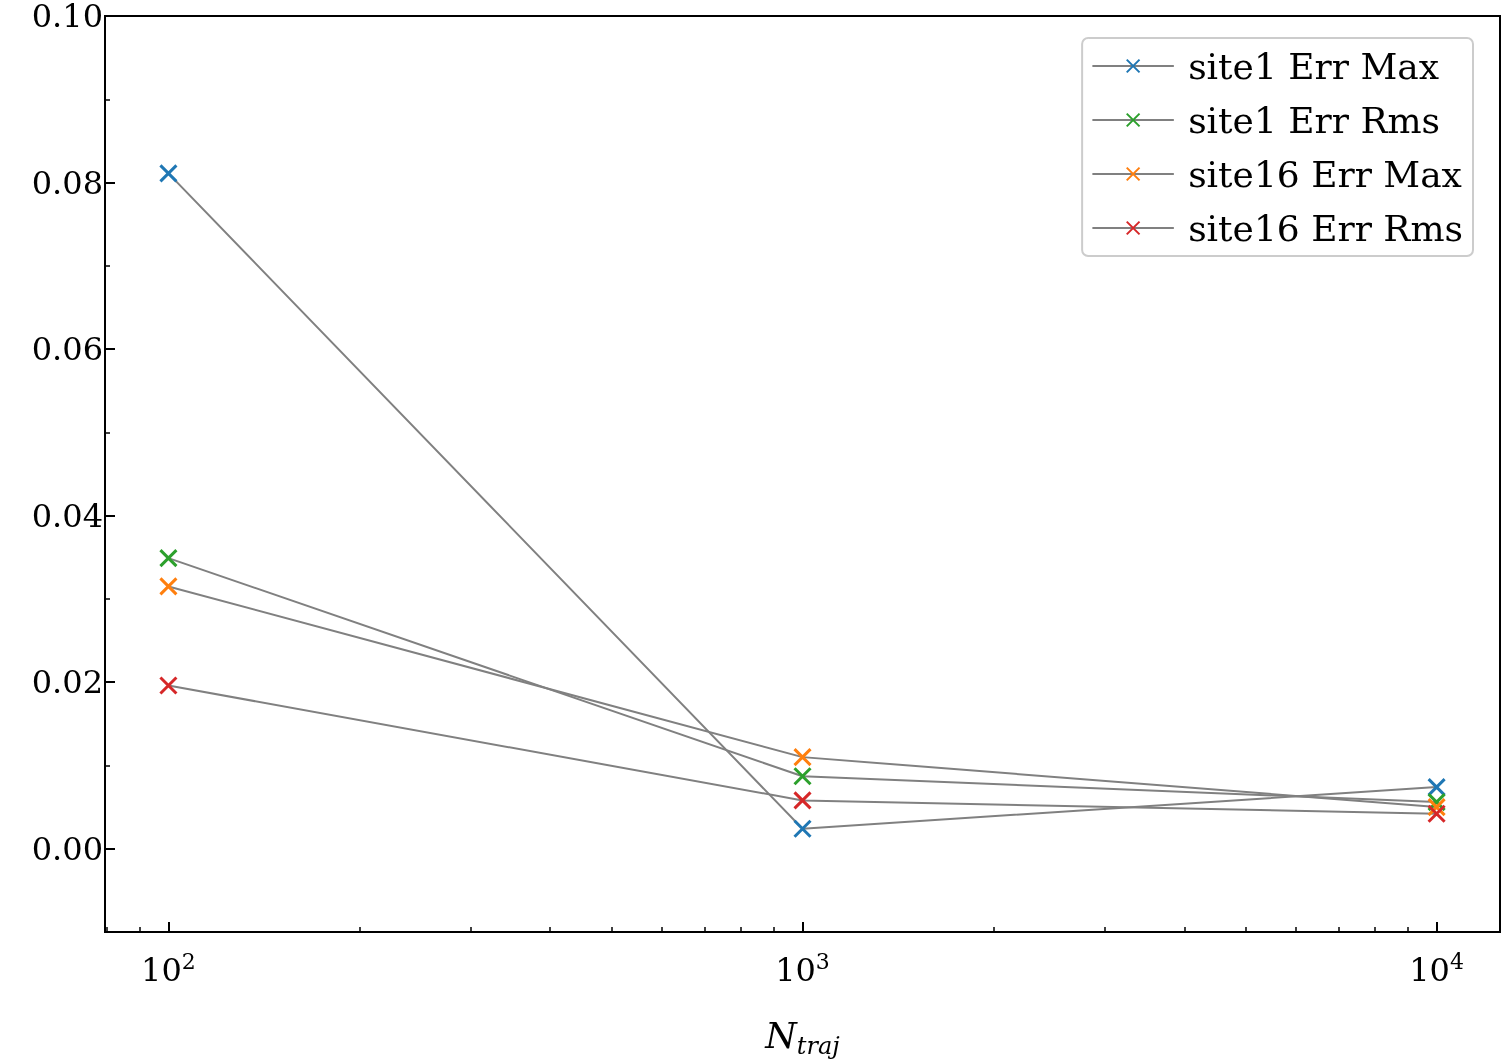 This screenshot has width=1503, height=1063. What do you see at coordinates (1314, 66) in the screenshot?
I see `legend-label: site1 Err Max` at bounding box center [1314, 66].